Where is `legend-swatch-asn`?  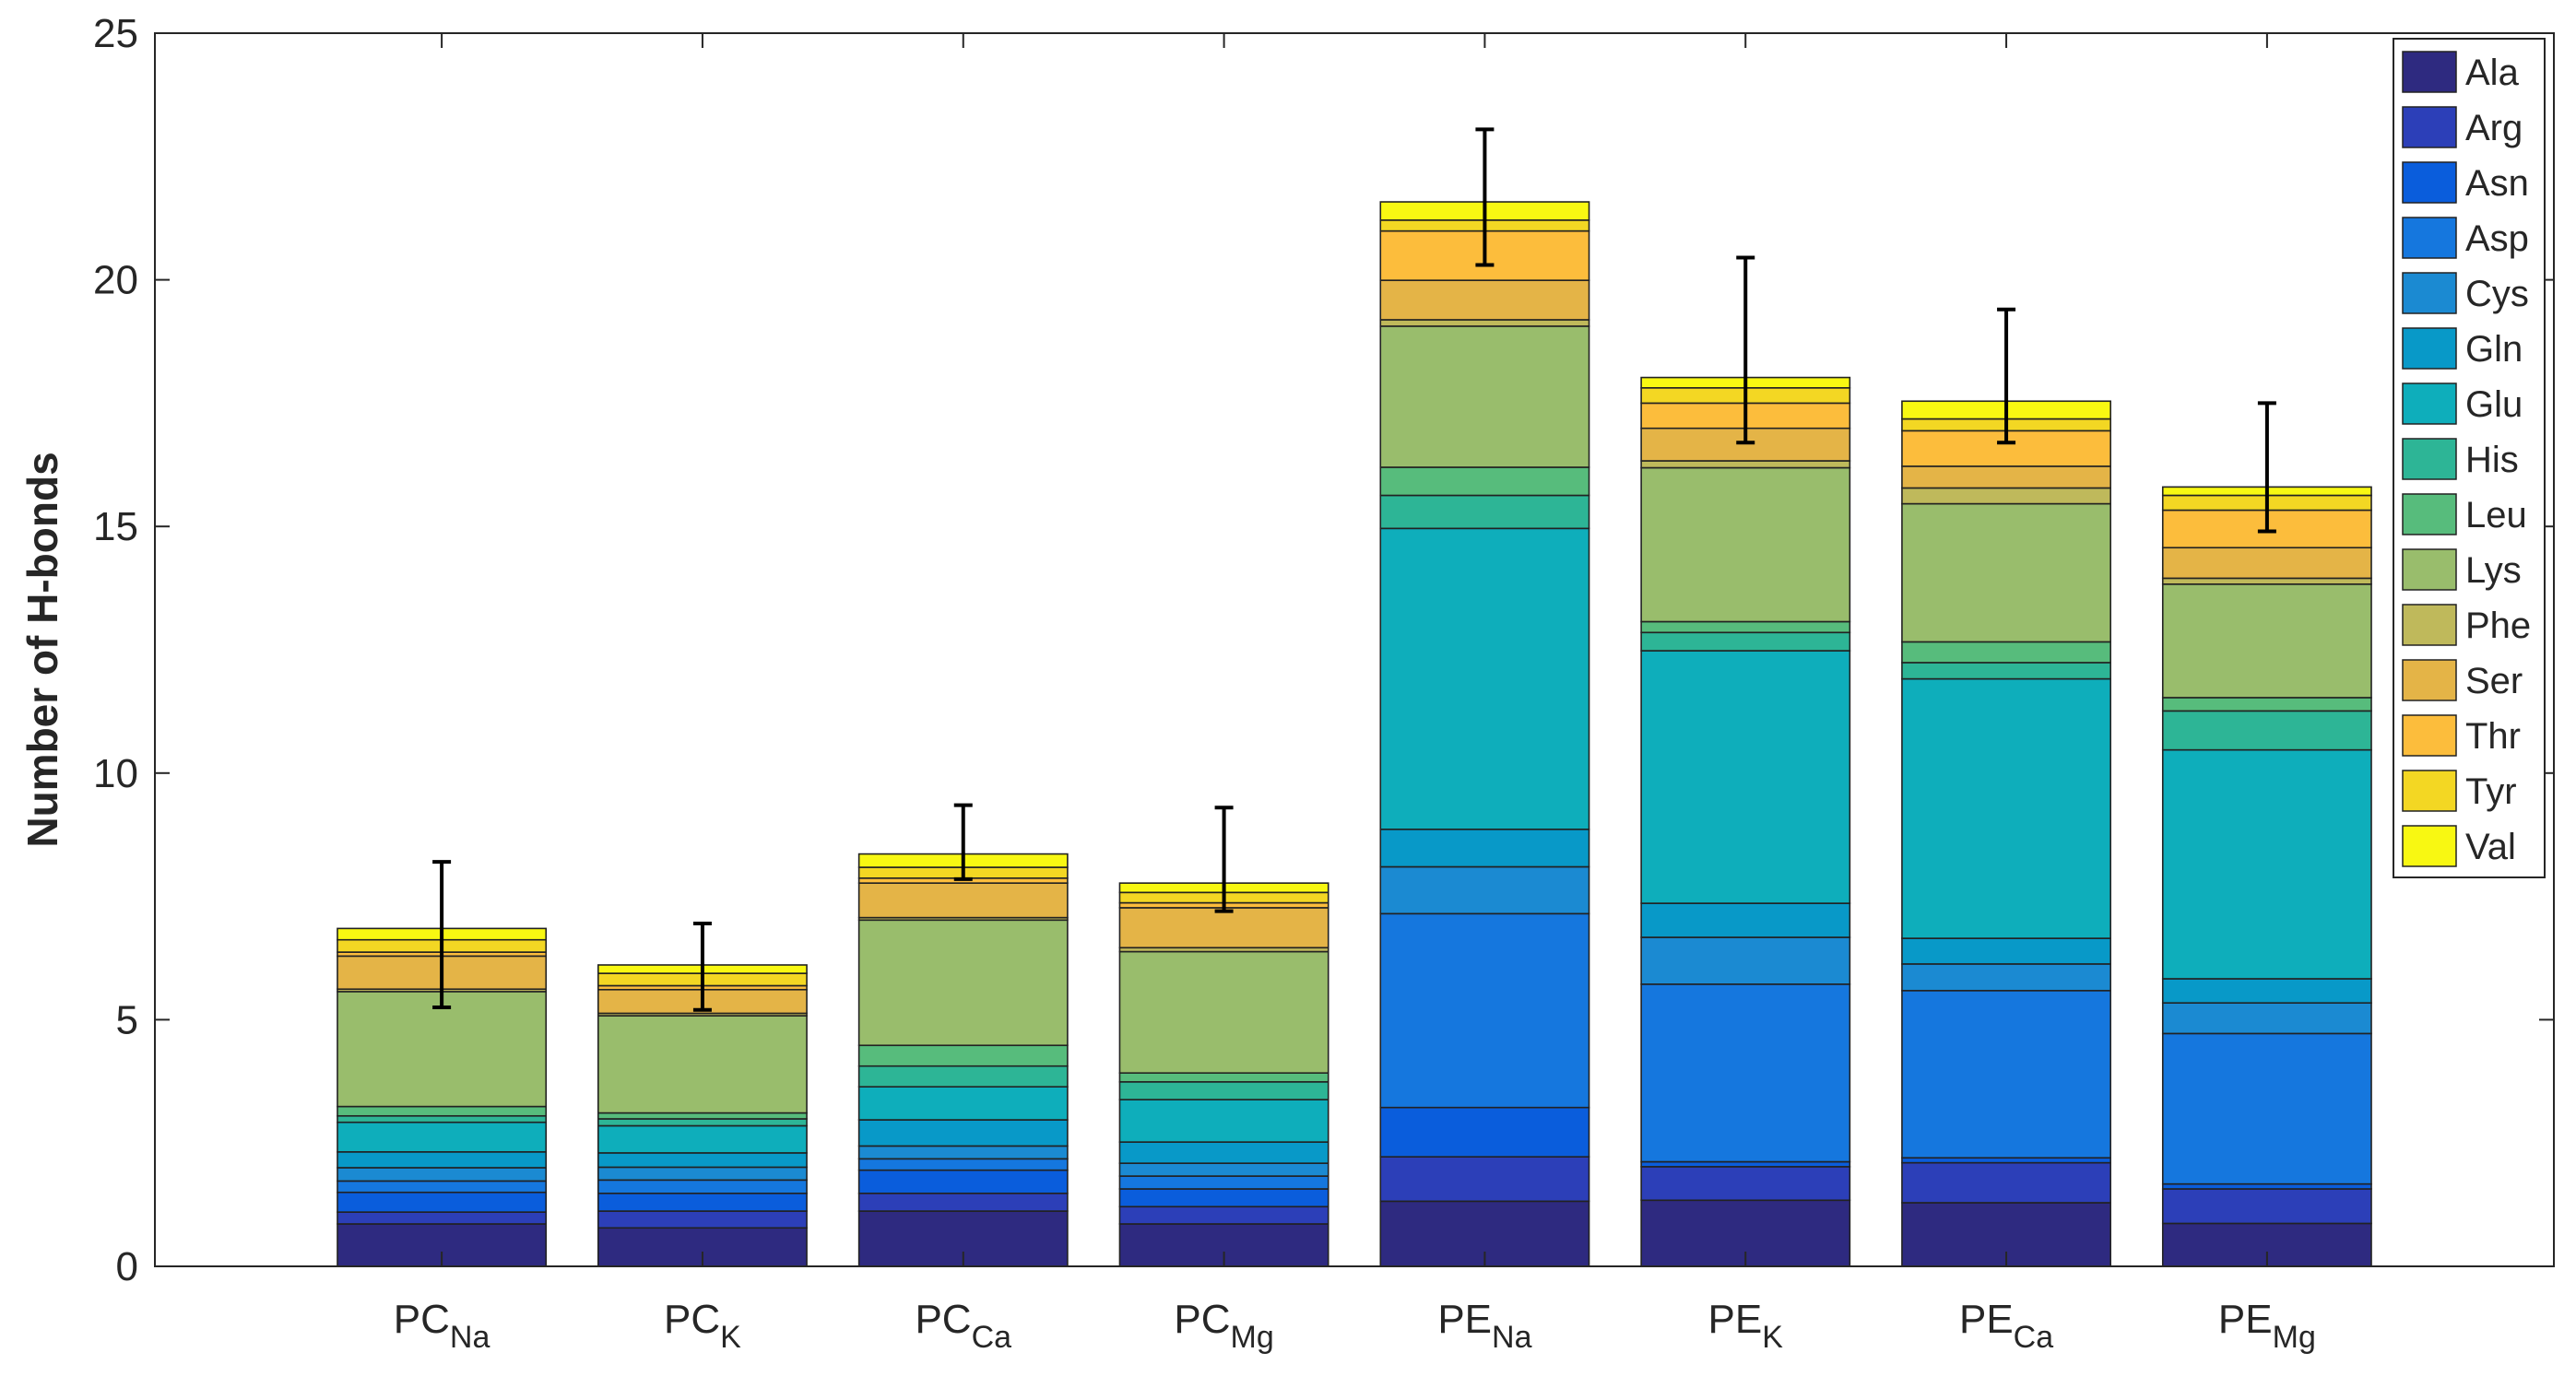
legend-swatch-asn is located at coordinates (2429, 182).